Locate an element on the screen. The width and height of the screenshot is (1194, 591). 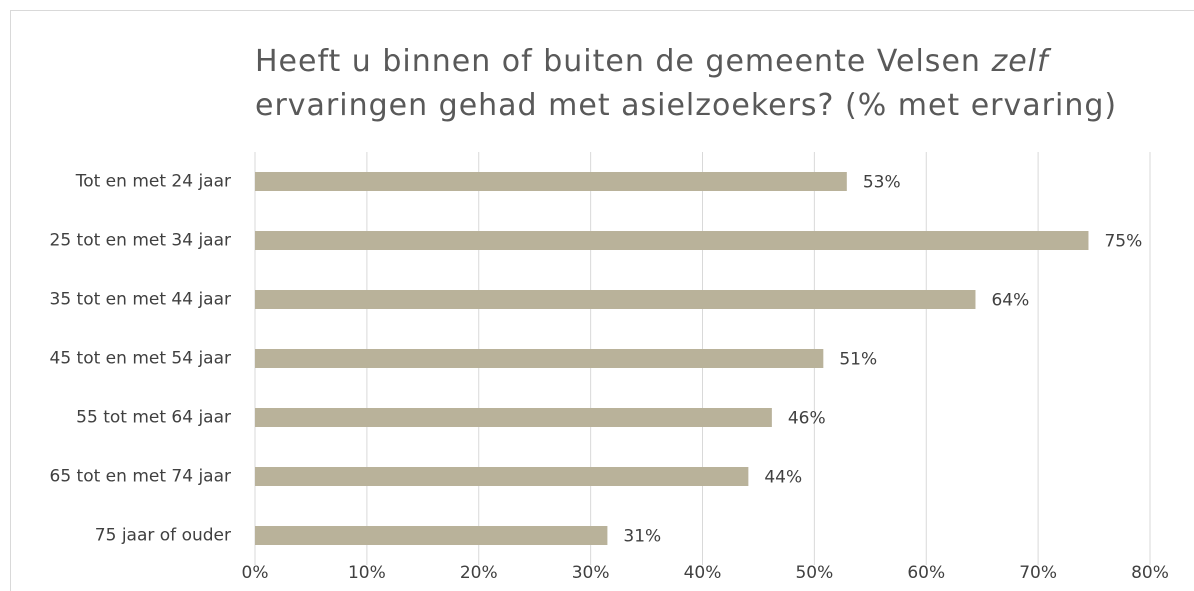
data-label: 44% is located at coordinates (783, 478).